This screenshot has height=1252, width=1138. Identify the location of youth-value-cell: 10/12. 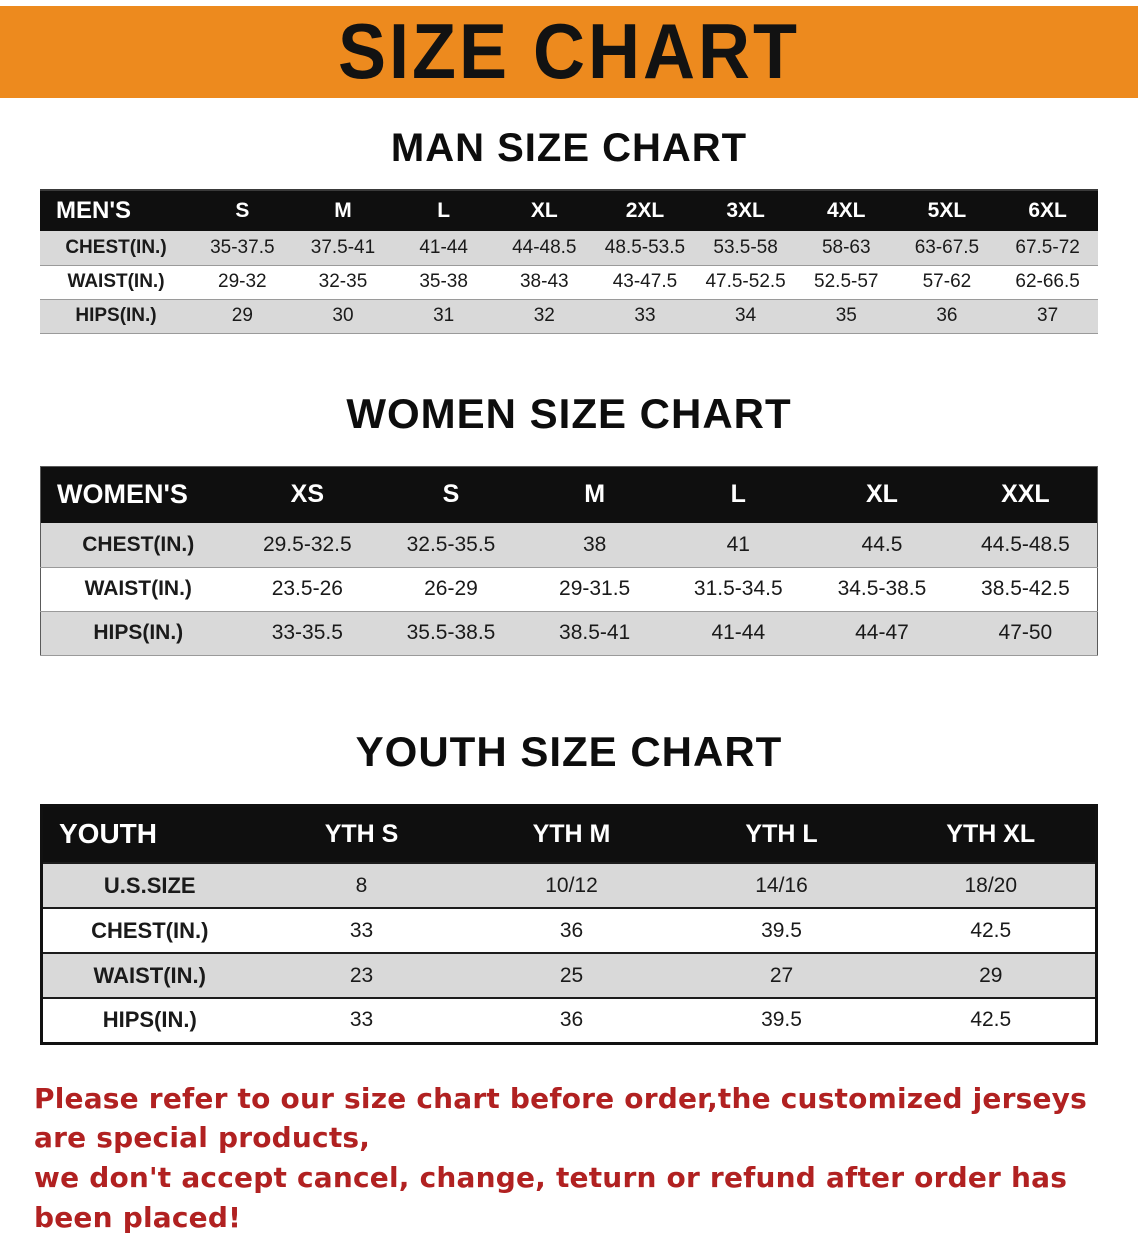
(571, 885).